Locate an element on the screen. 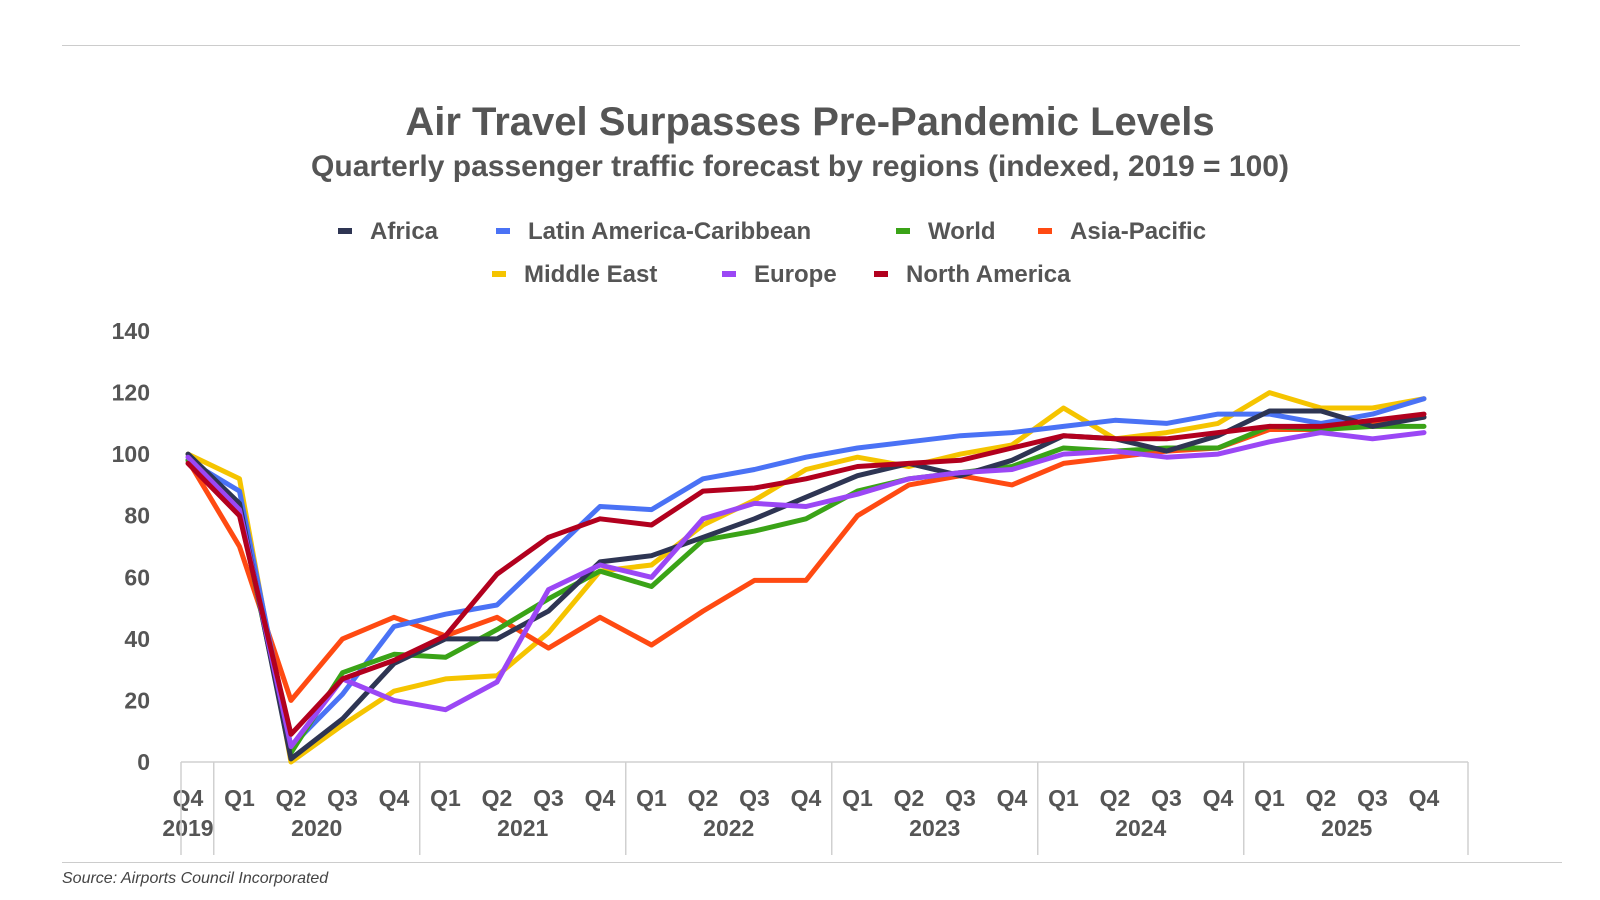  legend-label-europe: Europe is located at coordinates (795, 274).